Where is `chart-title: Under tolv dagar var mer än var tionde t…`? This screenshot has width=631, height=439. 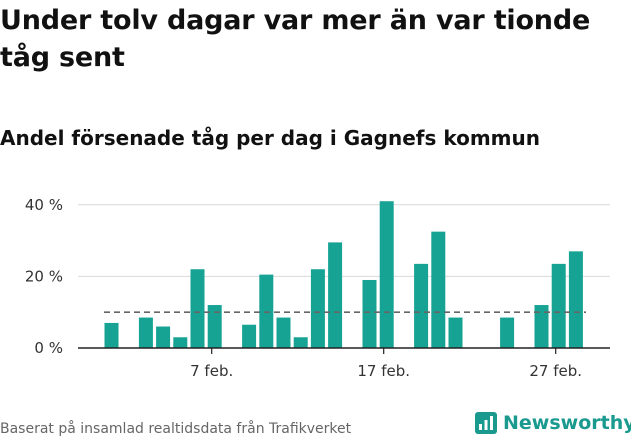
chart-title: Under tolv dagar var mer än var tionde t… is located at coordinates (295, 39).